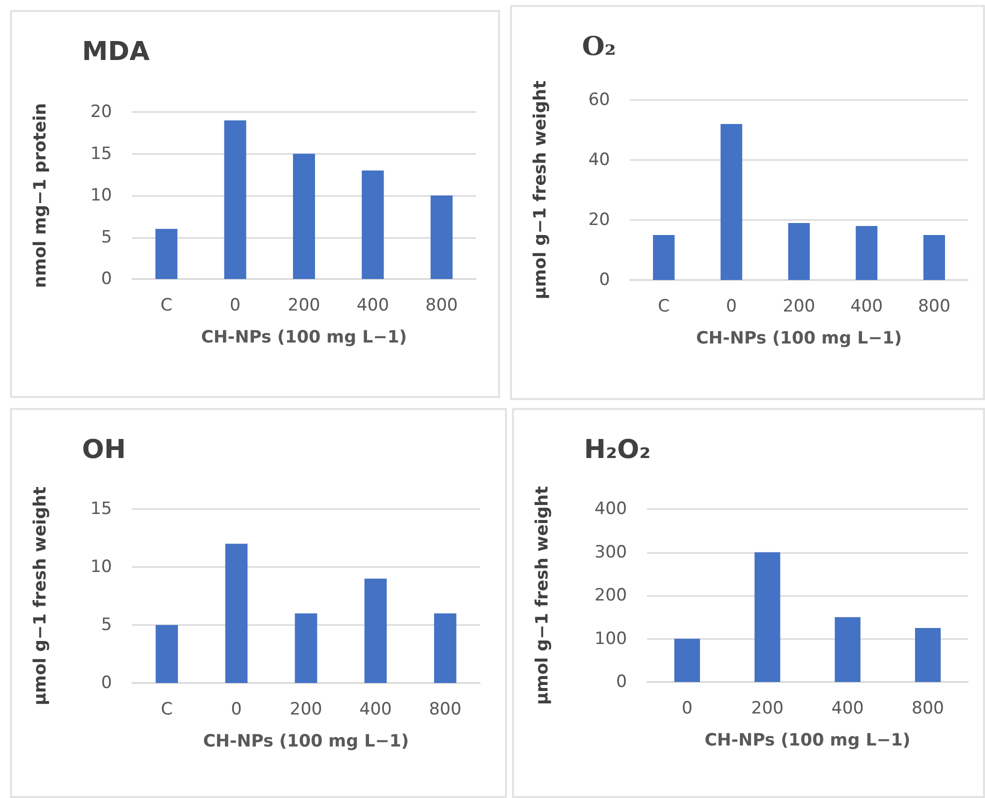 The height and width of the screenshot is (798, 985). I want to click on y-tick-label: 100, so click(610, 638).